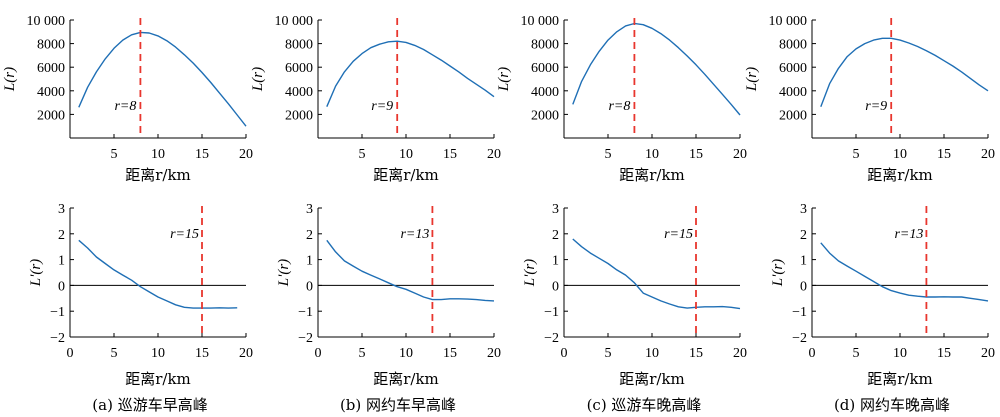 The image size is (1000, 417). I want to click on chart-panel-d-bottom: 0 5 10 15 20 −2 −1 0 1 2 3 r=13 距离r/km L'(r), so click(882, 295).